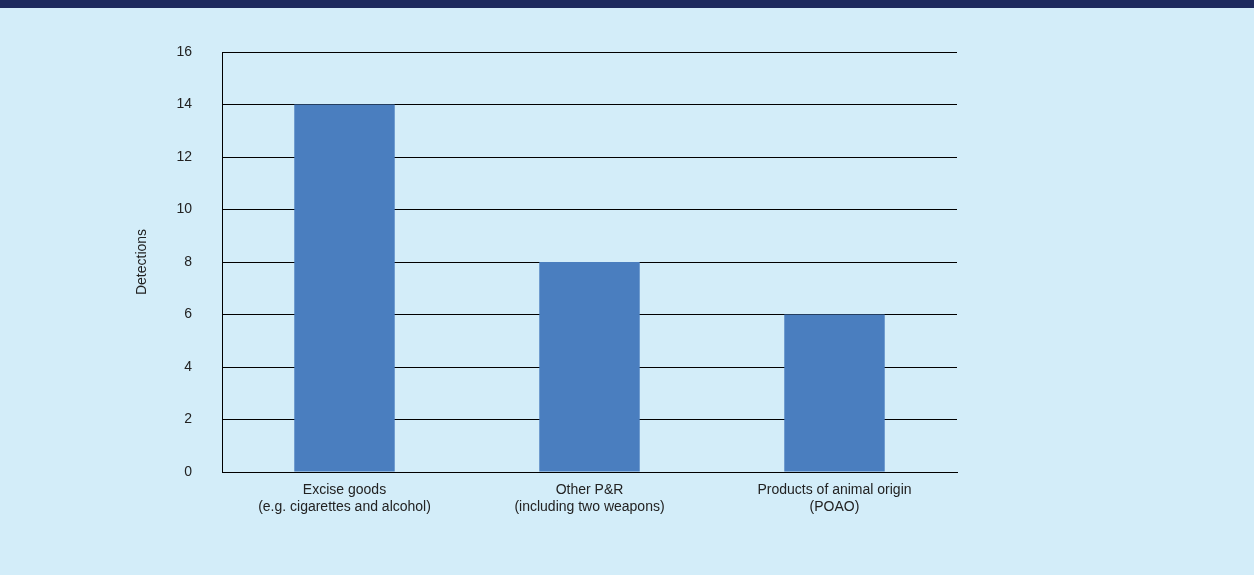  What do you see at coordinates (344, 498) in the screenshot?
I see `x-tick-label: Excise goods (e.g. cigarettes and alcohol)` at bounding box center [344, 498].